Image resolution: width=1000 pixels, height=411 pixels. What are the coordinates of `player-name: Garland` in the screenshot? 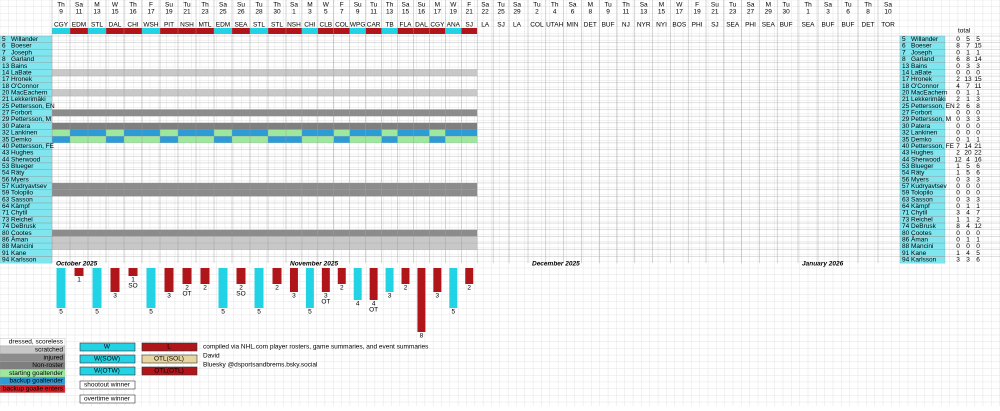 It's located at (23, 59).